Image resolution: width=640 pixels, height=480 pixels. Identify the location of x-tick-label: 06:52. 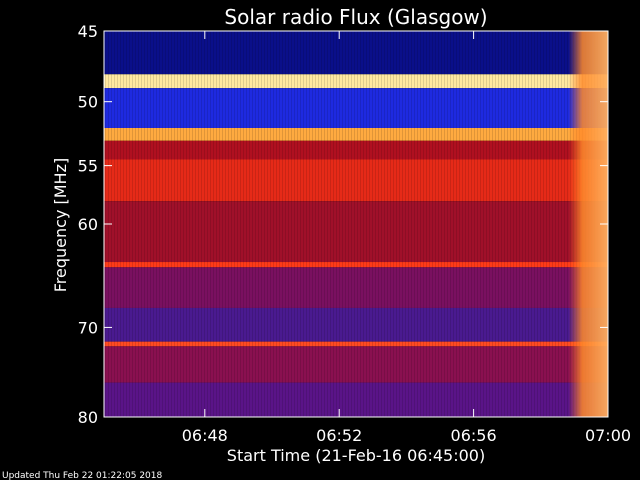
(339, 435).